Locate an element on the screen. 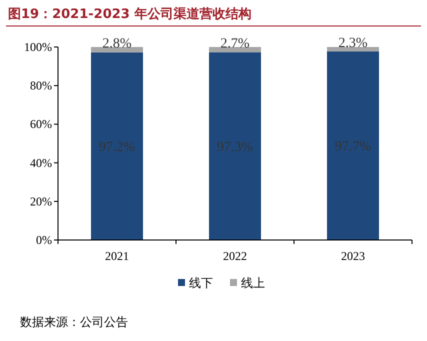 The image size is (427, 341). x-tick-label: 2022 is located at coordinates (235, 256).